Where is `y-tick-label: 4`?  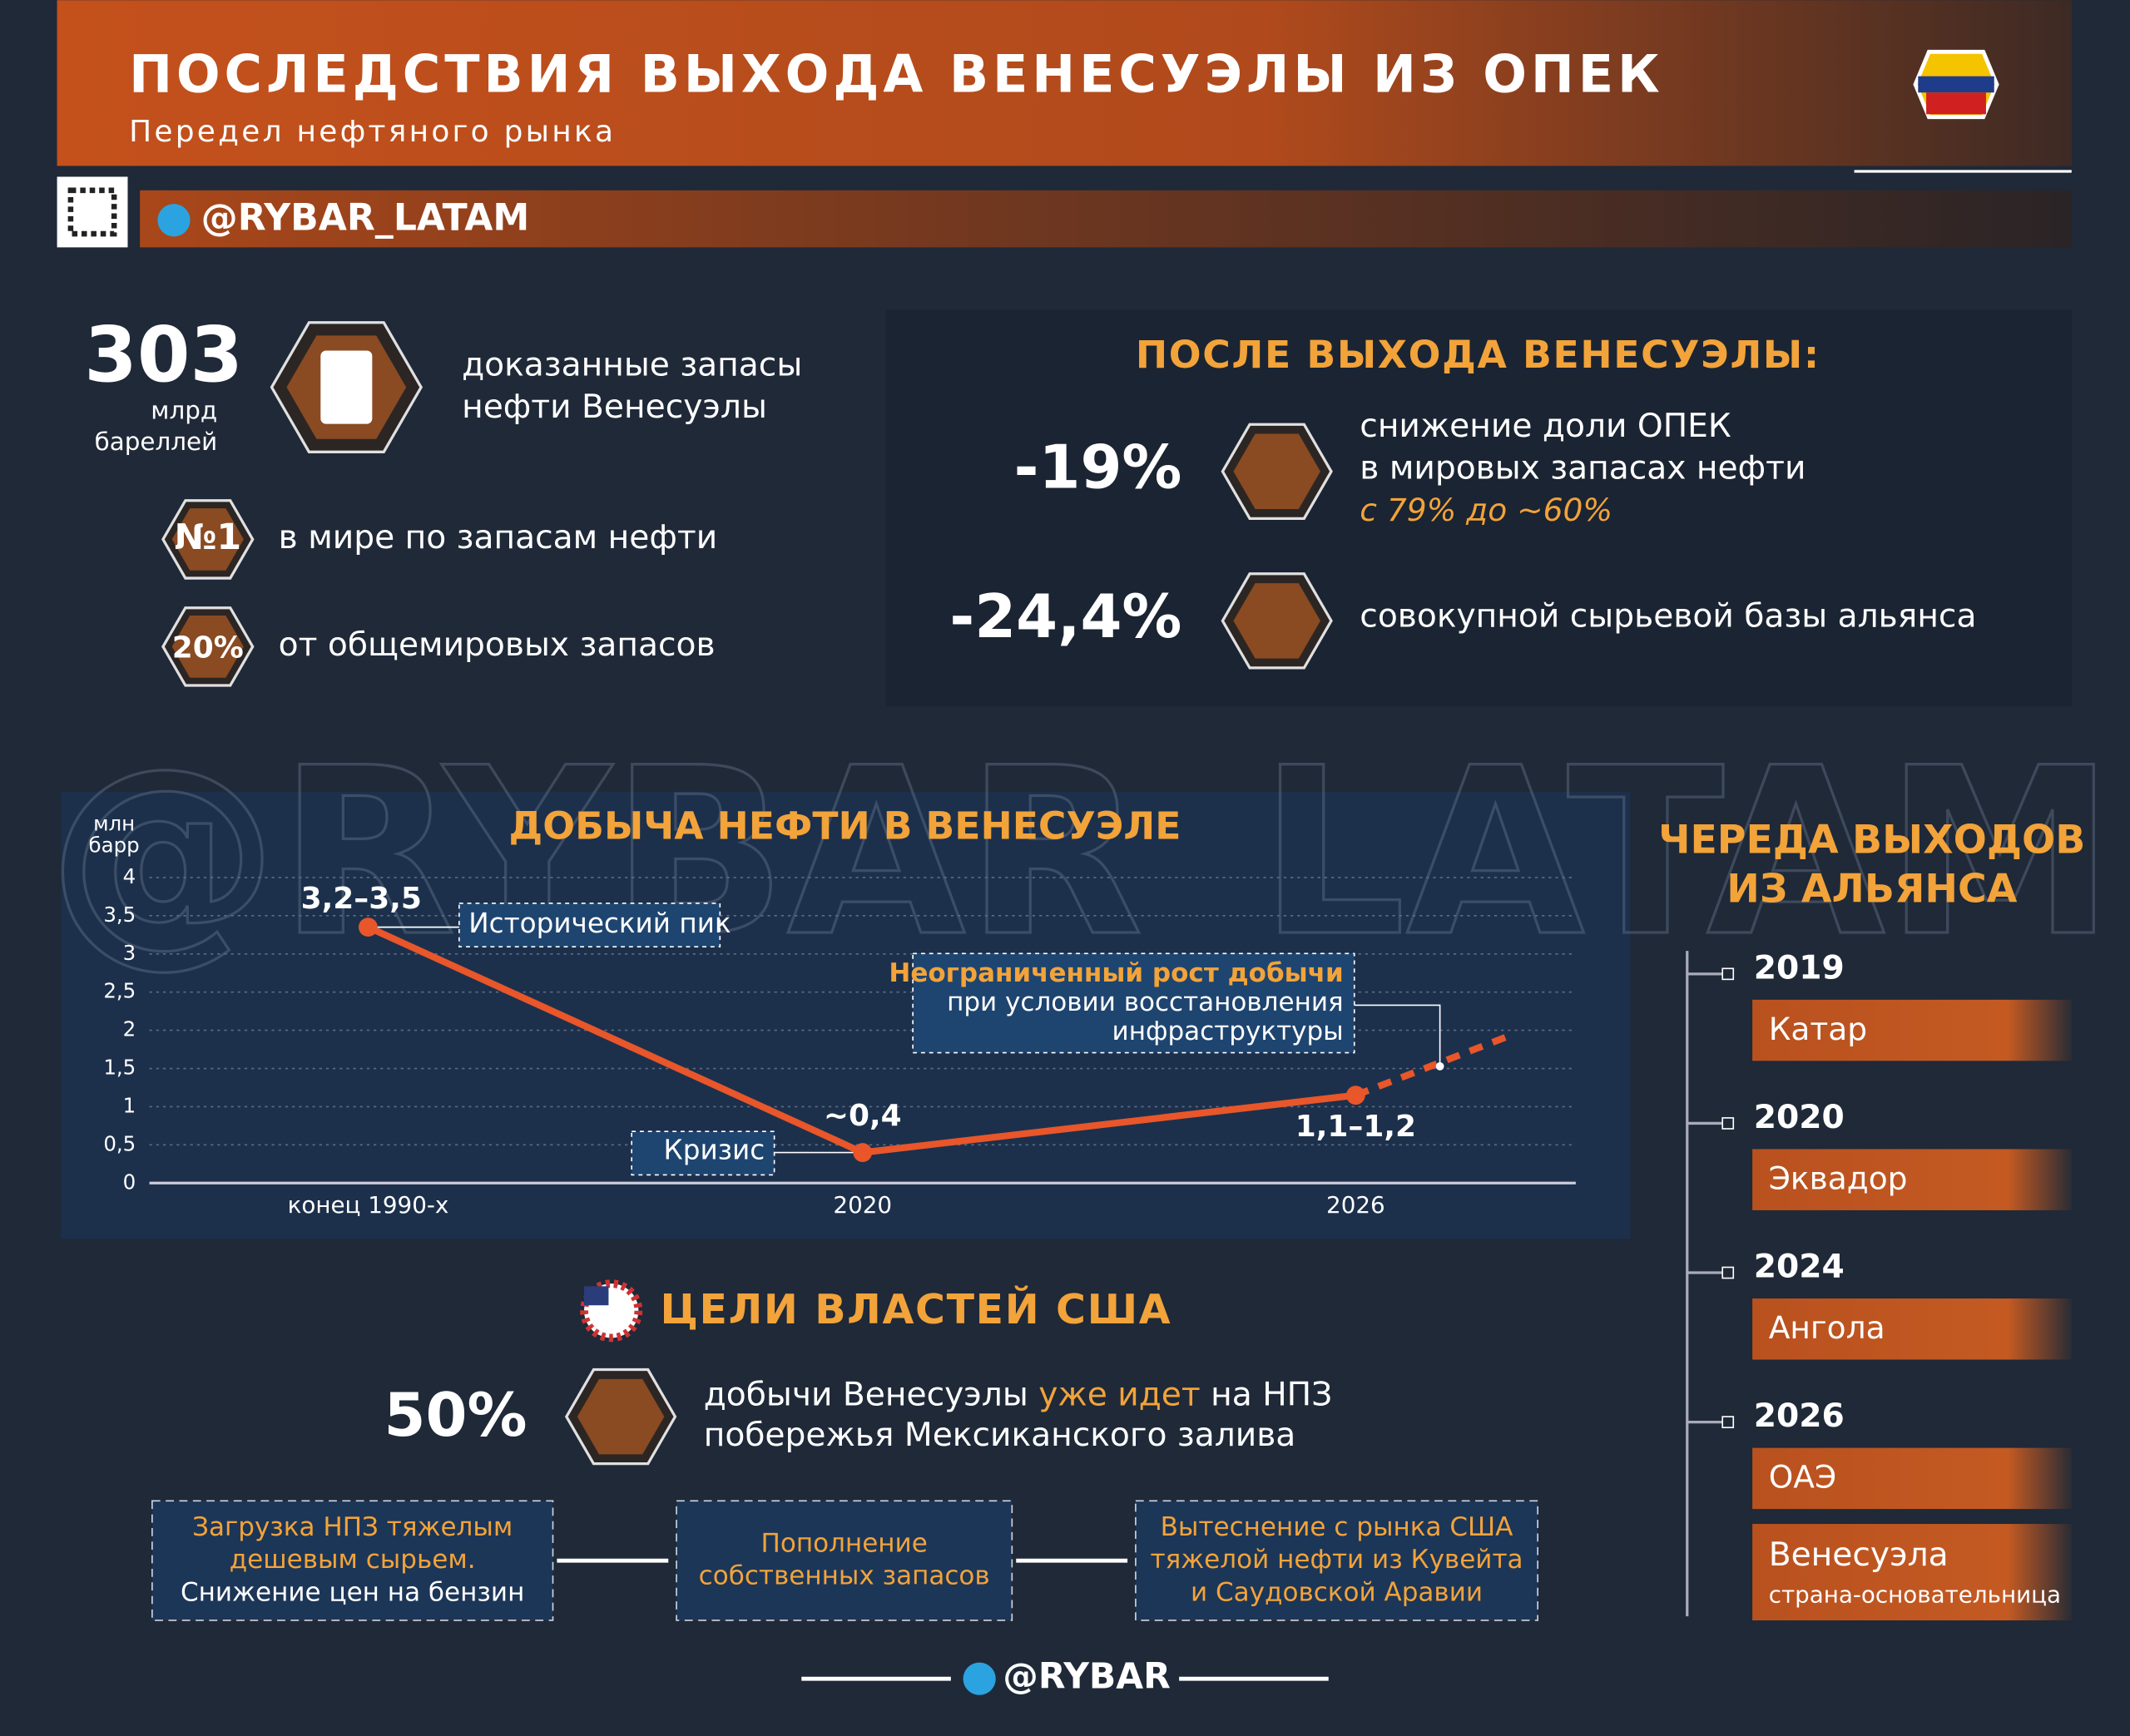
y-tick-label: 4 is located at coordinates (129, 876).